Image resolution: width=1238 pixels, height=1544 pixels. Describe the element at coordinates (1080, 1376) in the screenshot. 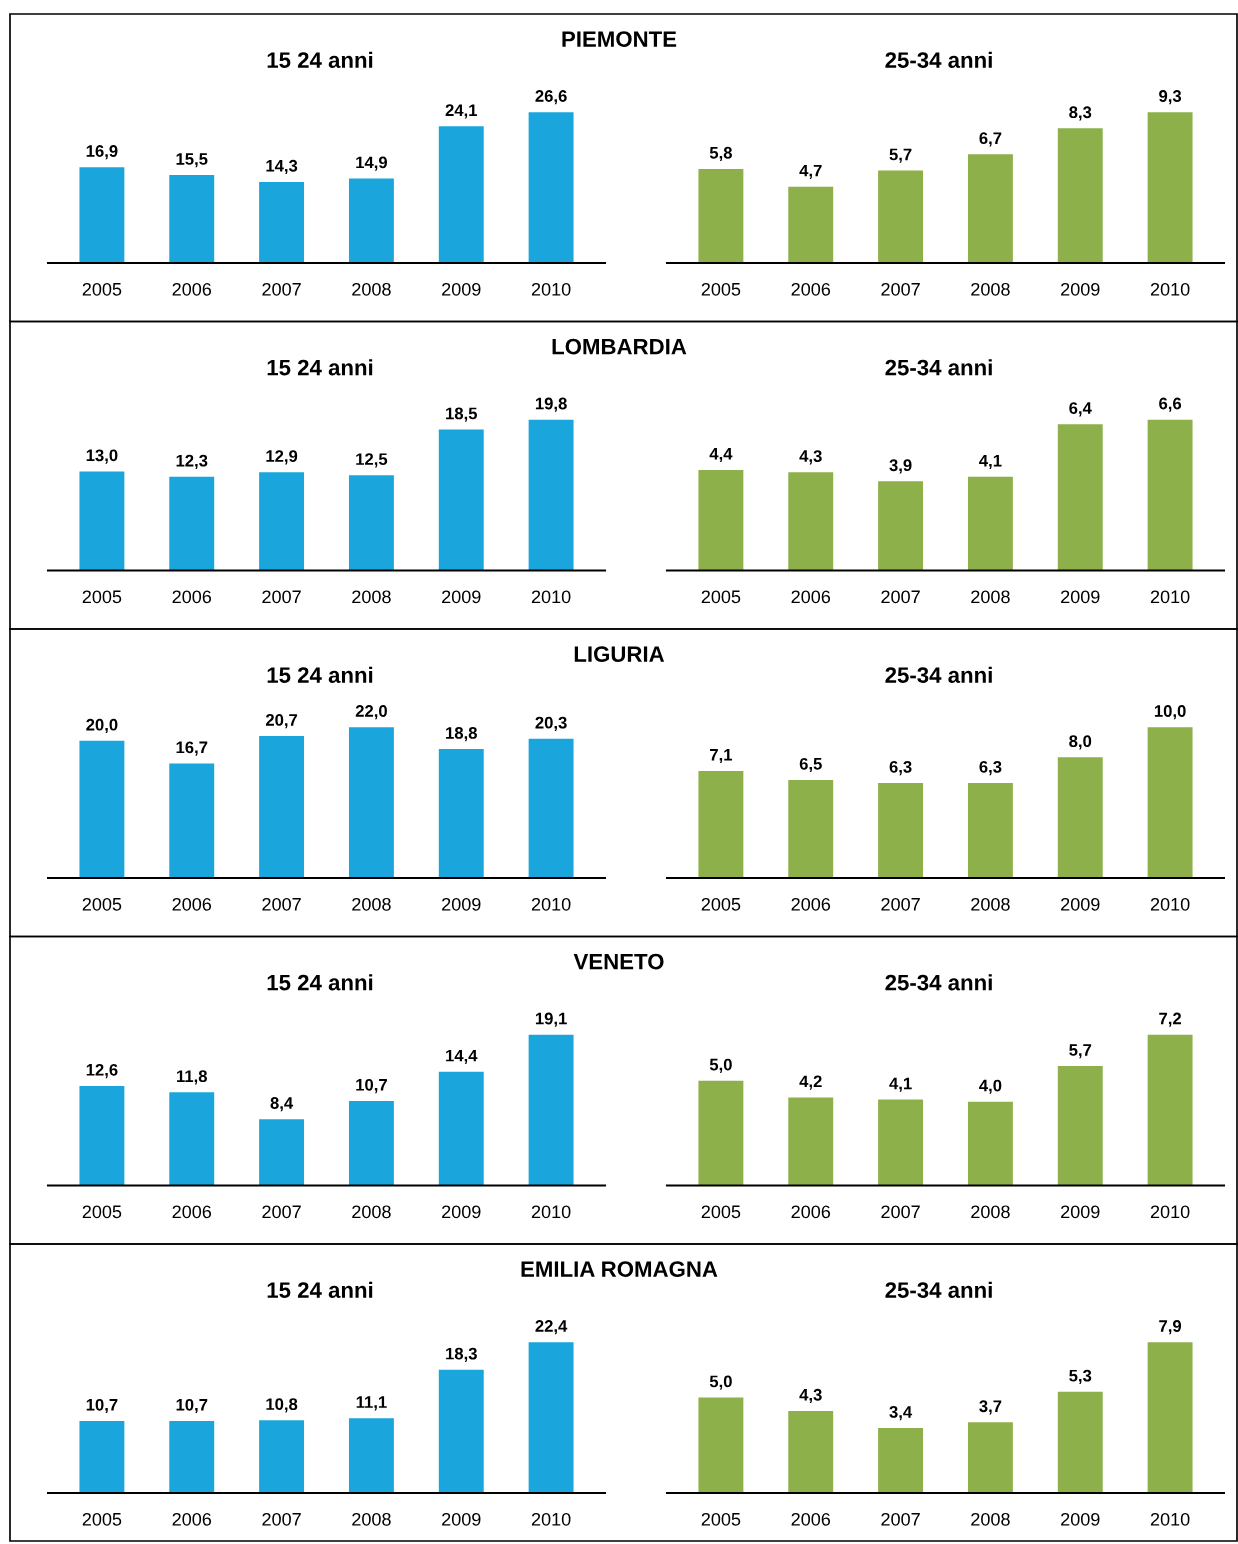

I see `data-label: 5,3` at that location.